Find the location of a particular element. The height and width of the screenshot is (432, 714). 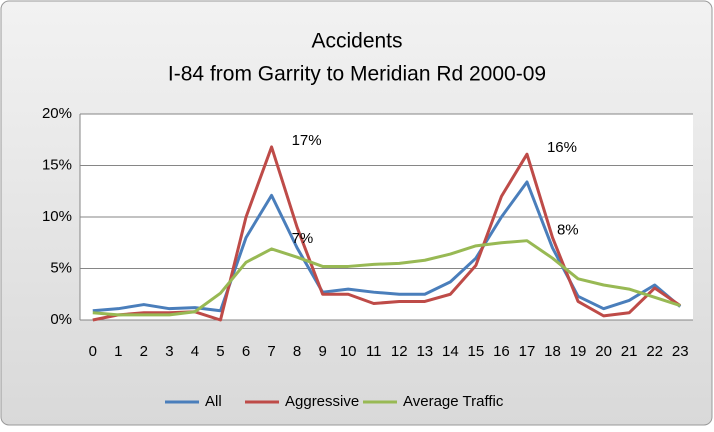

legend-label: All is located at coordinates (213, 401).